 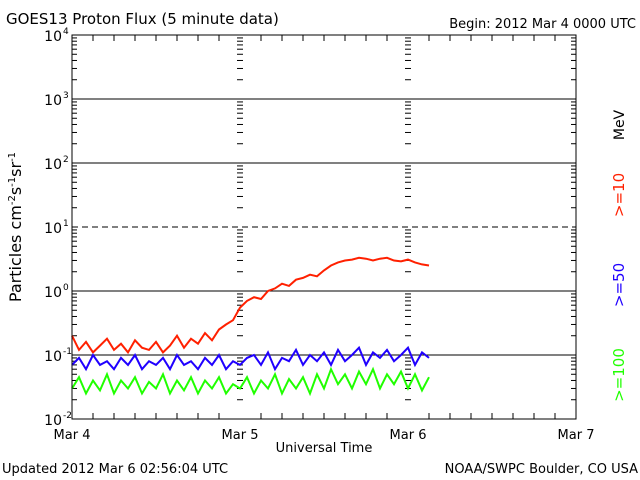 I want to click on begin-time: Begin: 2012 Mar 4 0000 UTC, so click(x=542, y=24).